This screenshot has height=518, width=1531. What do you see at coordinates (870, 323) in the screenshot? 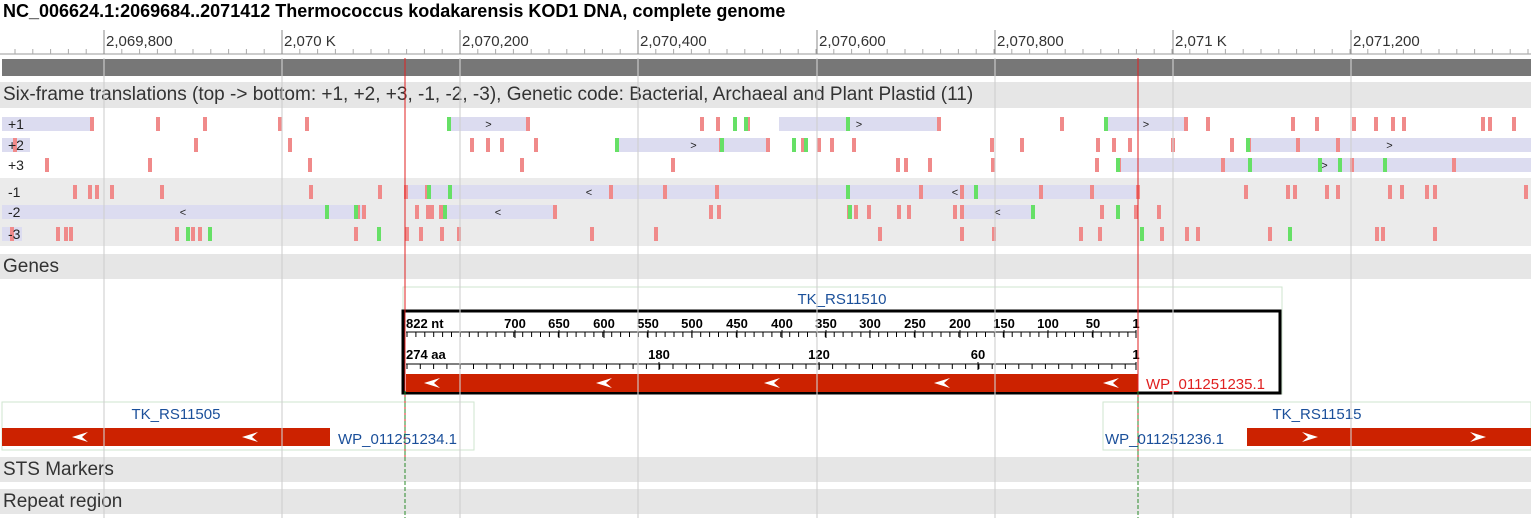
I see `nt-tick-label: 300` at bounding box center [870, 323].